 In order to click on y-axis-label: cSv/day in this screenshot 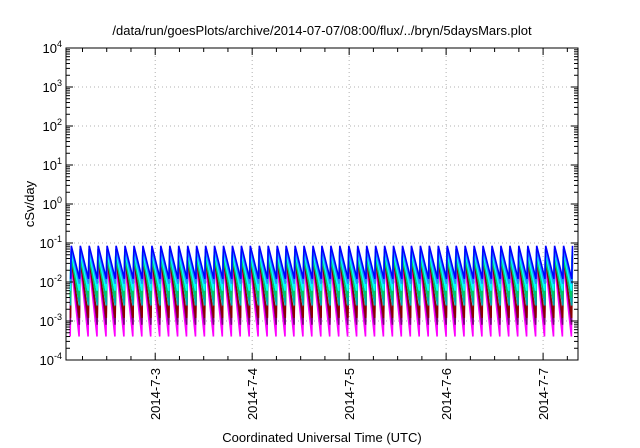, I will do `click(29, 203)`.